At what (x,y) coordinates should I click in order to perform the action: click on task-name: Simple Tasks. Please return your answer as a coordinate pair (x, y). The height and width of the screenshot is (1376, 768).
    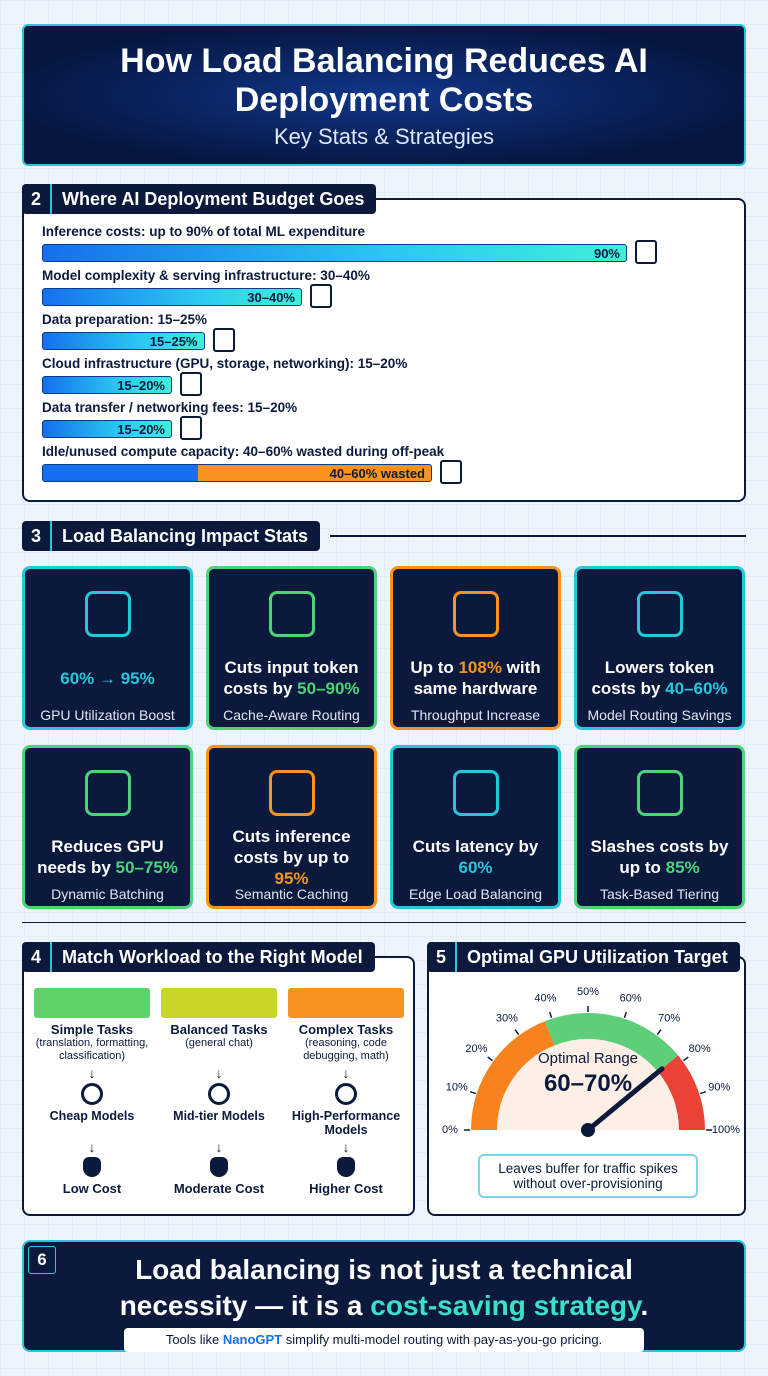
    Looking at the image, I should click on (92, 1029).